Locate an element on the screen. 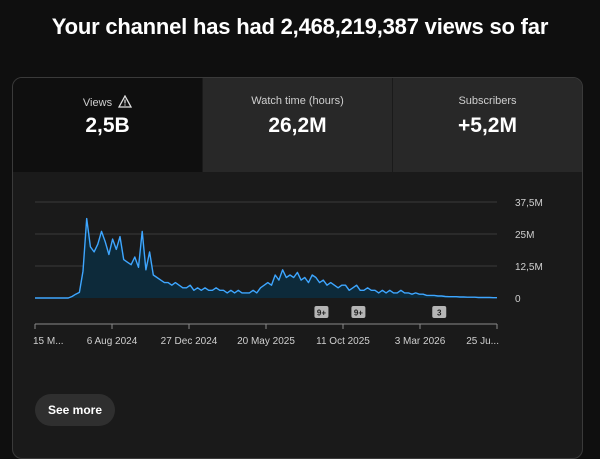  warning-icon is located at coordinates (125, 101).